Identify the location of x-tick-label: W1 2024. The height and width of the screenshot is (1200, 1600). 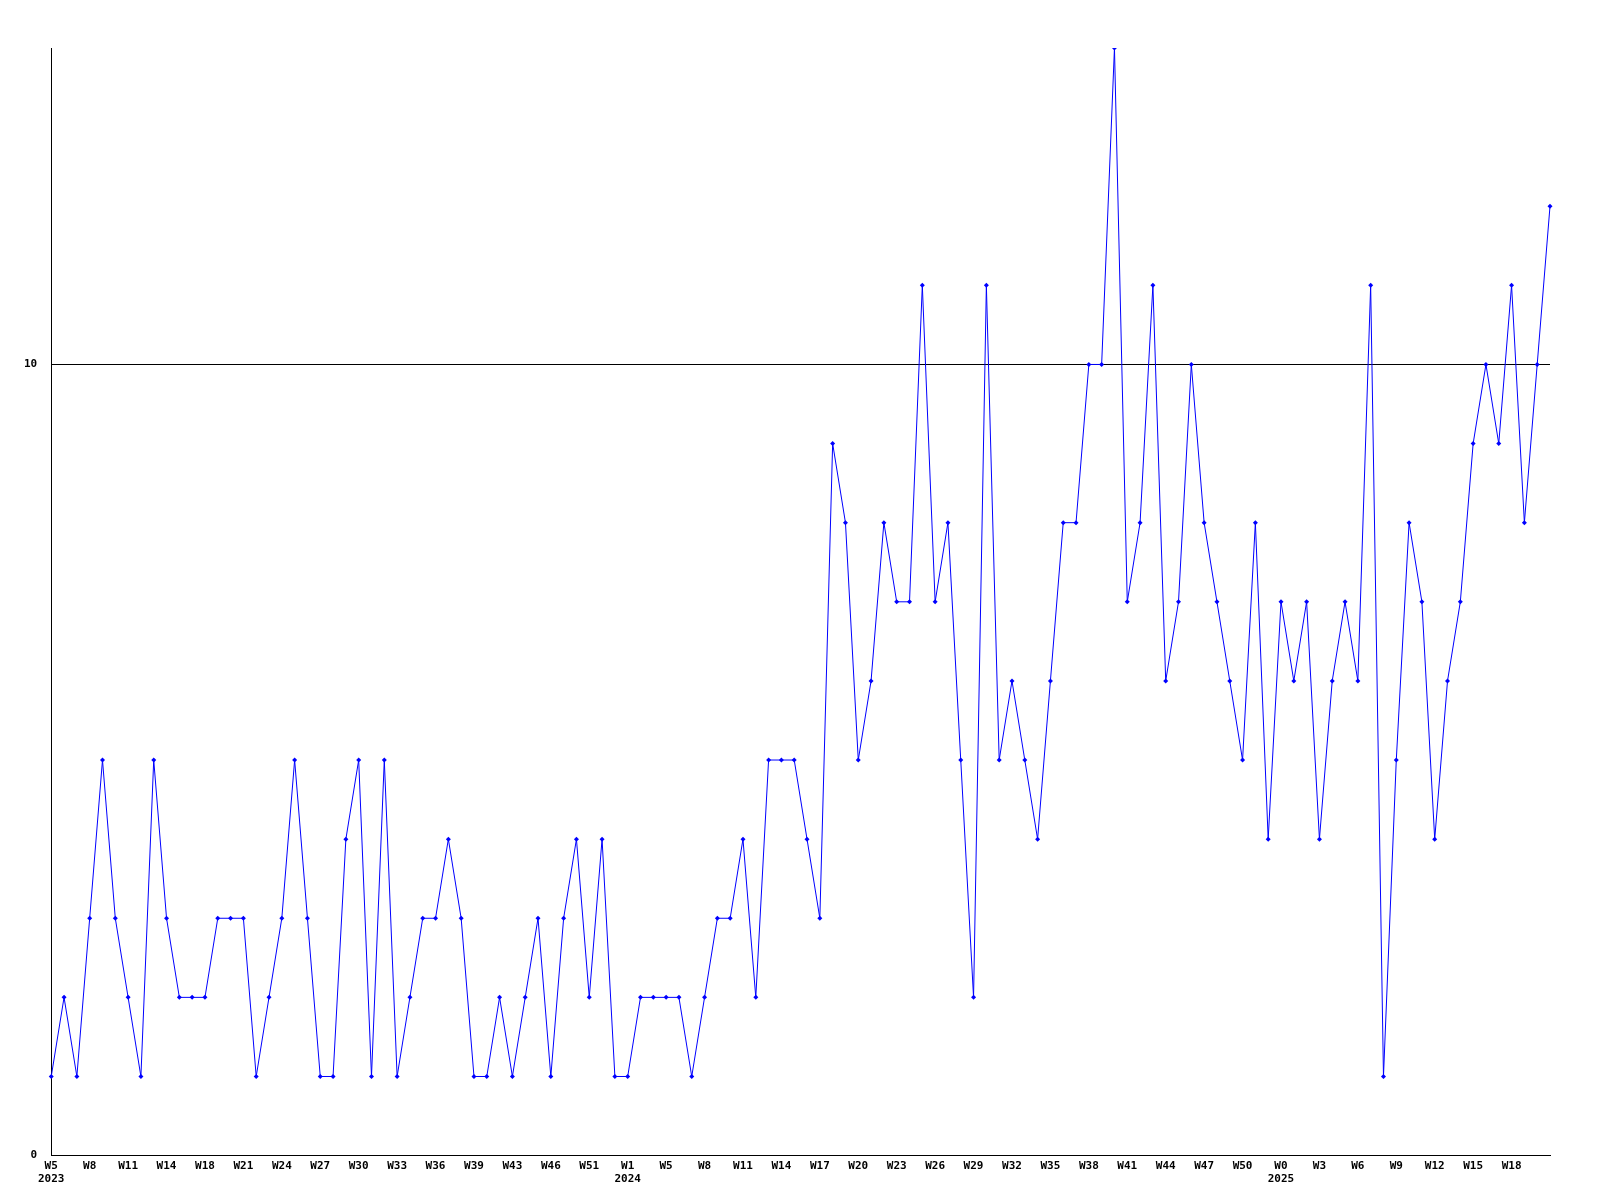
(628, 1172).